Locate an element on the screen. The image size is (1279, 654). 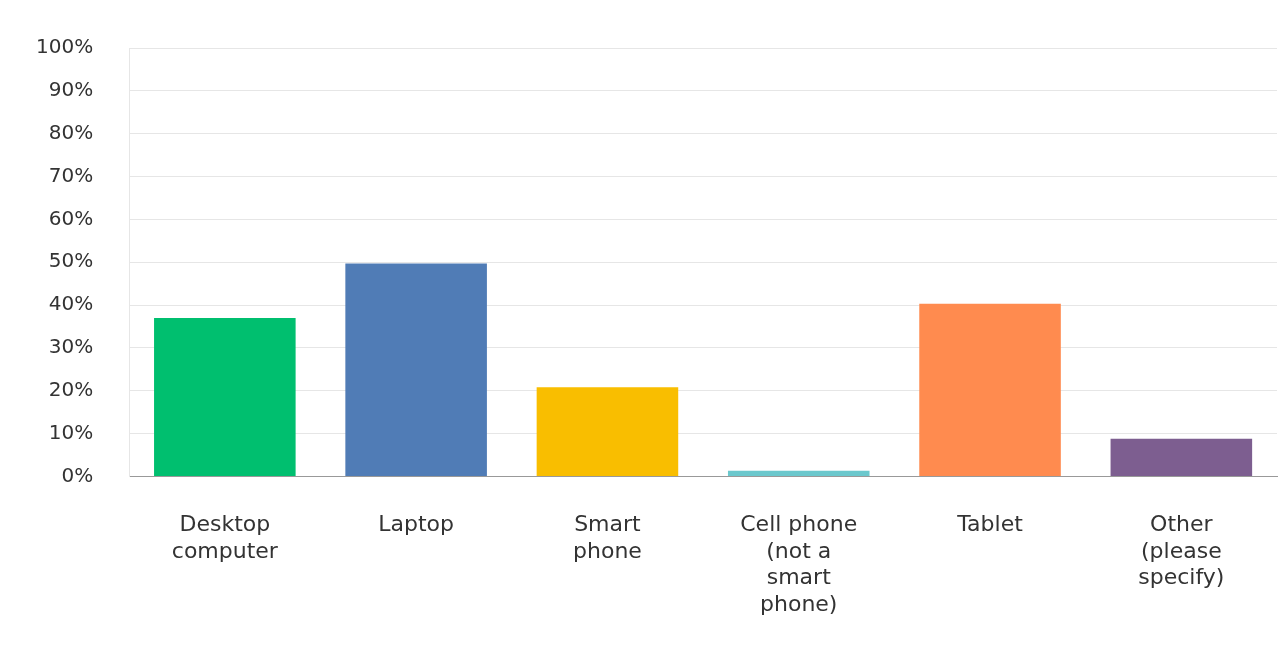
x-tick-label: Smart phone is located at coordinates (607, 537).